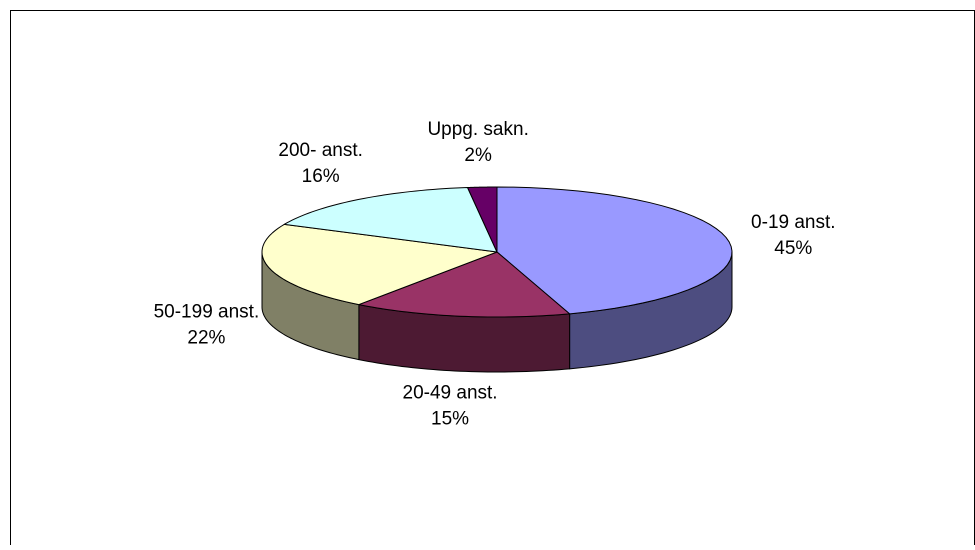  I want to click on slice-label: Uppg. sakn., so click(477, 129).